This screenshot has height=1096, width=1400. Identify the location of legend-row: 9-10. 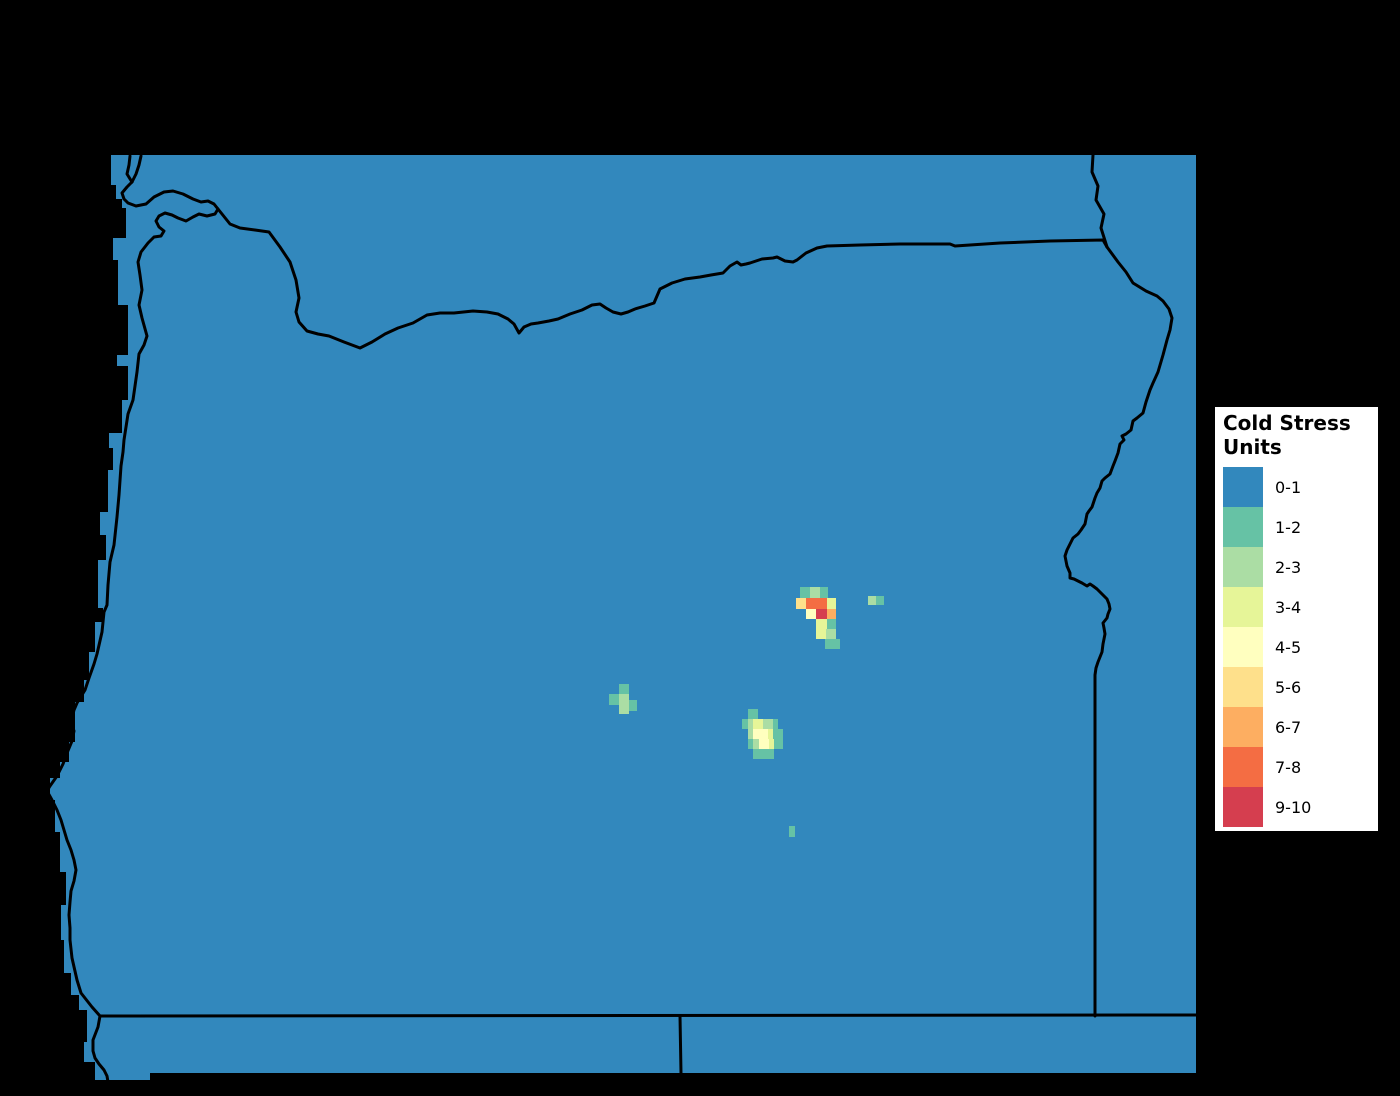
(1300, 807).